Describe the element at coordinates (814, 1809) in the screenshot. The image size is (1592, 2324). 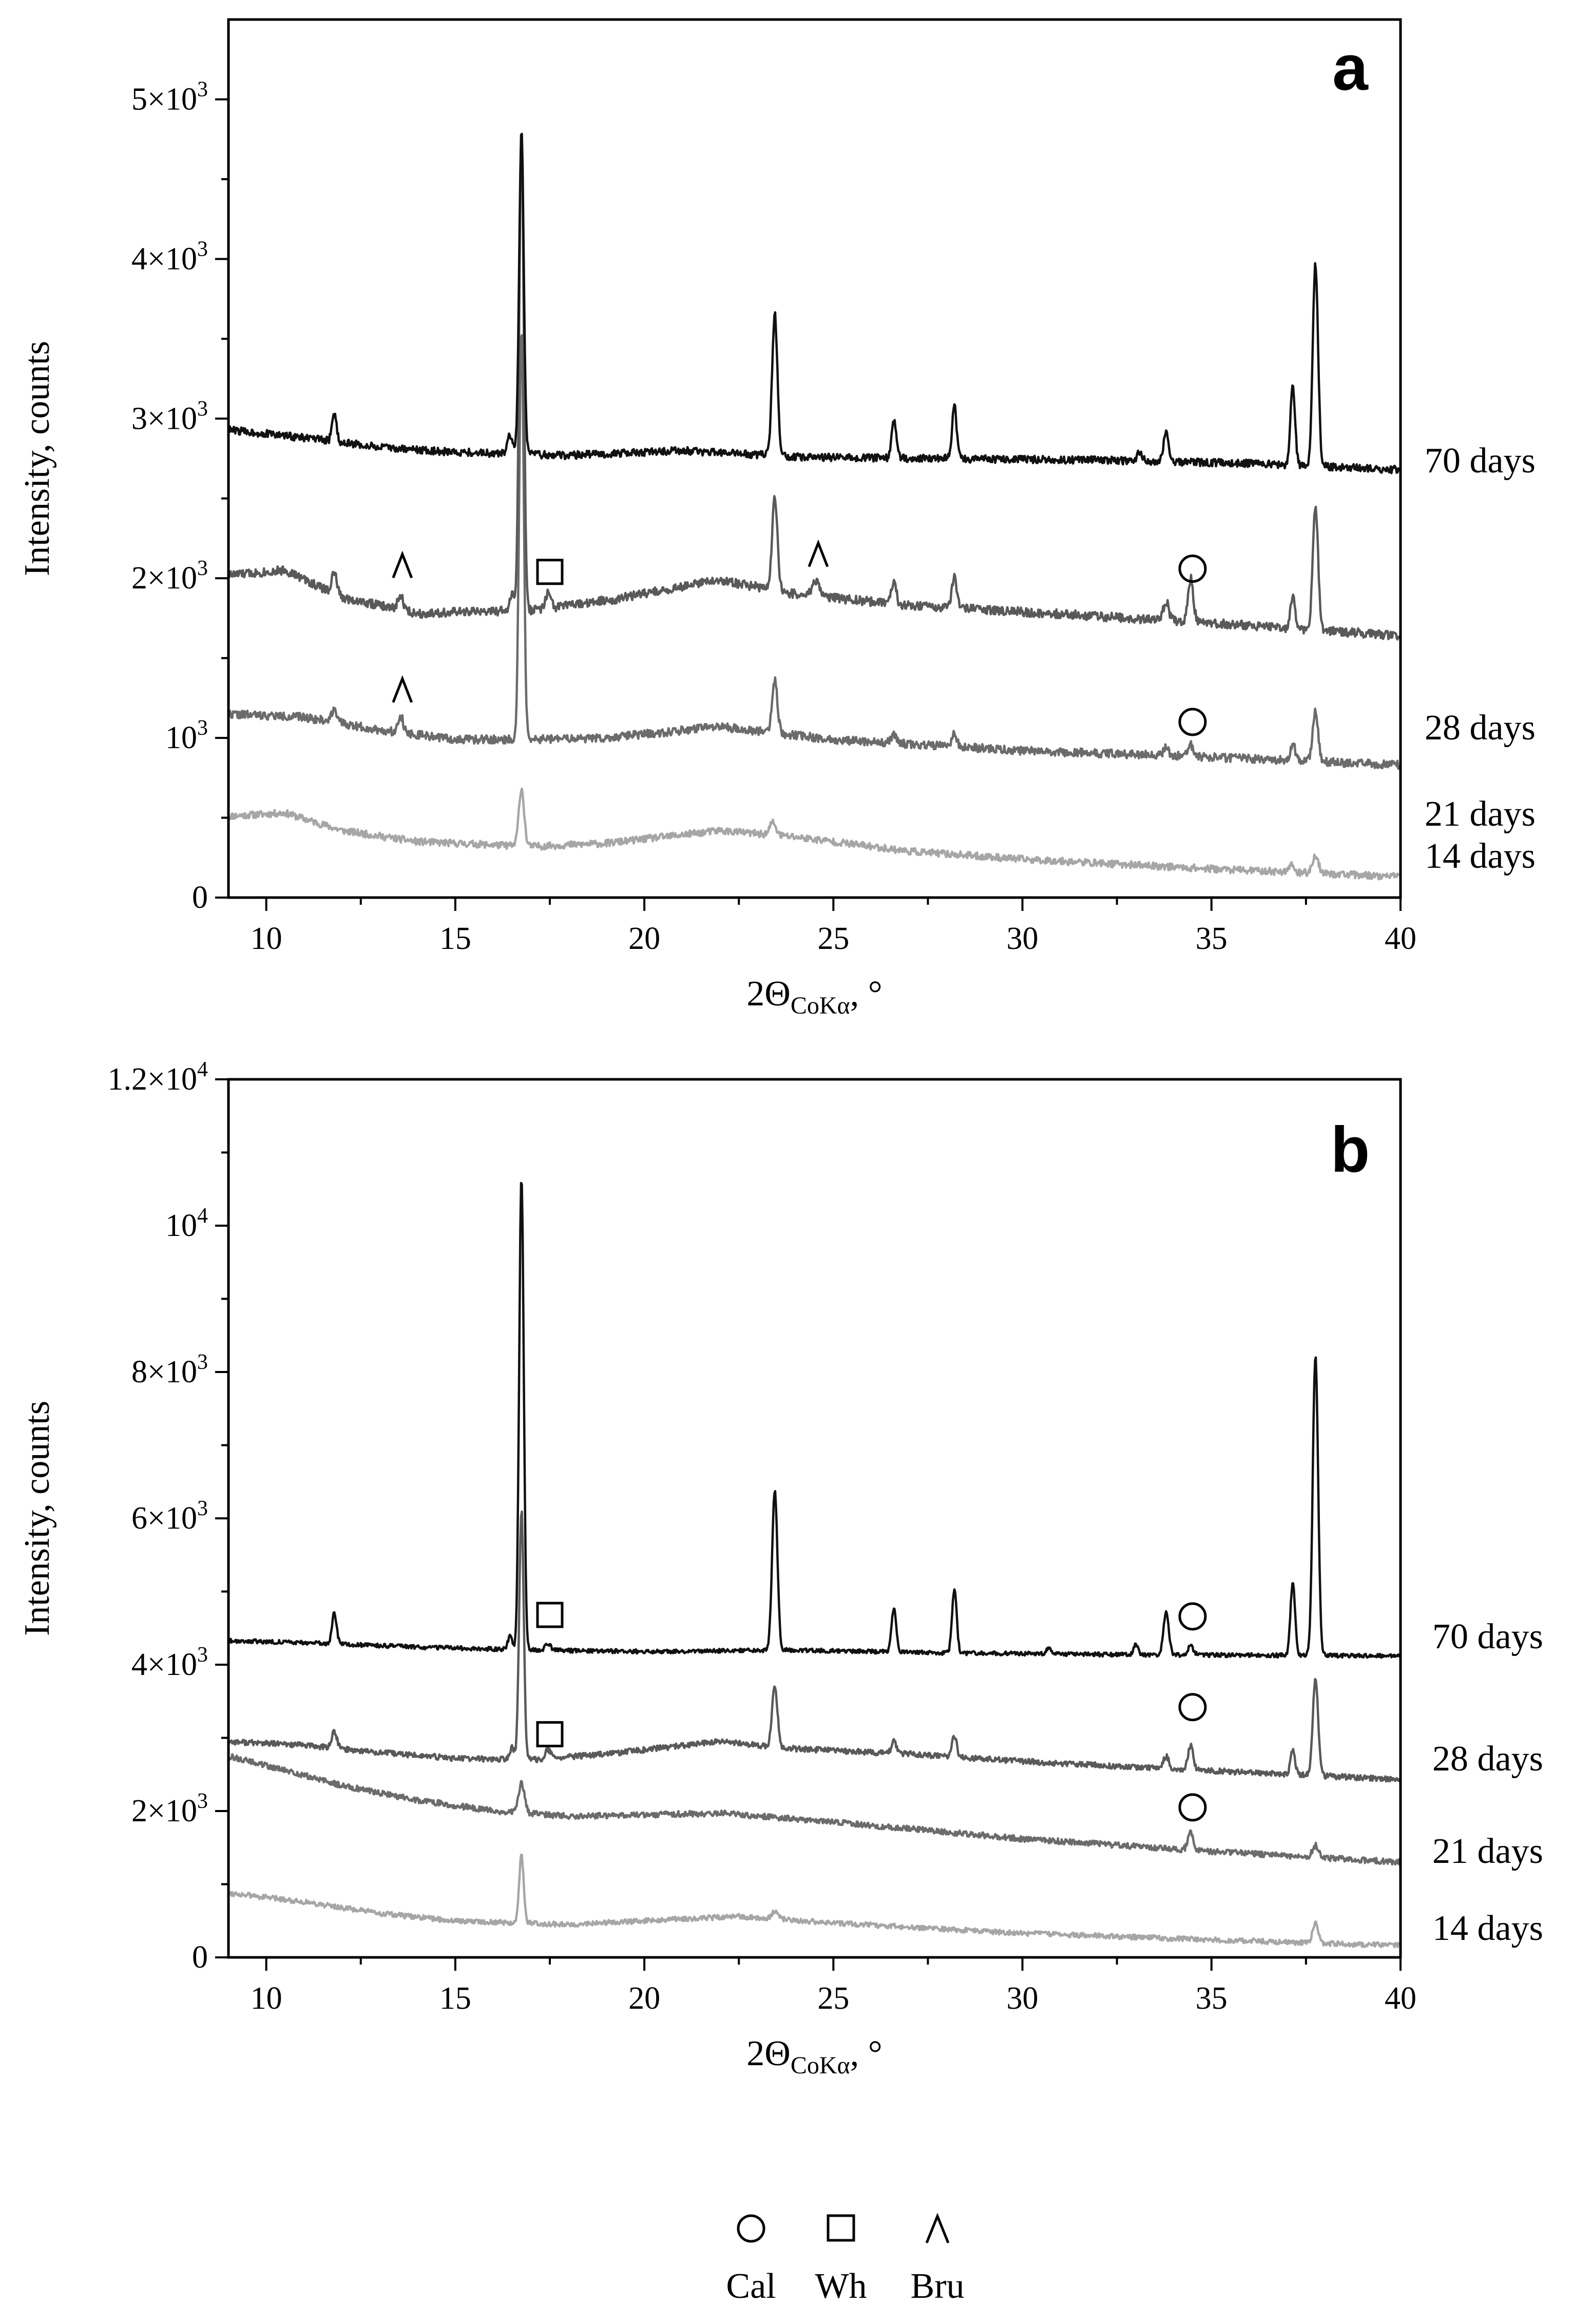
I see `panel-b-trace-21-days` at that location.